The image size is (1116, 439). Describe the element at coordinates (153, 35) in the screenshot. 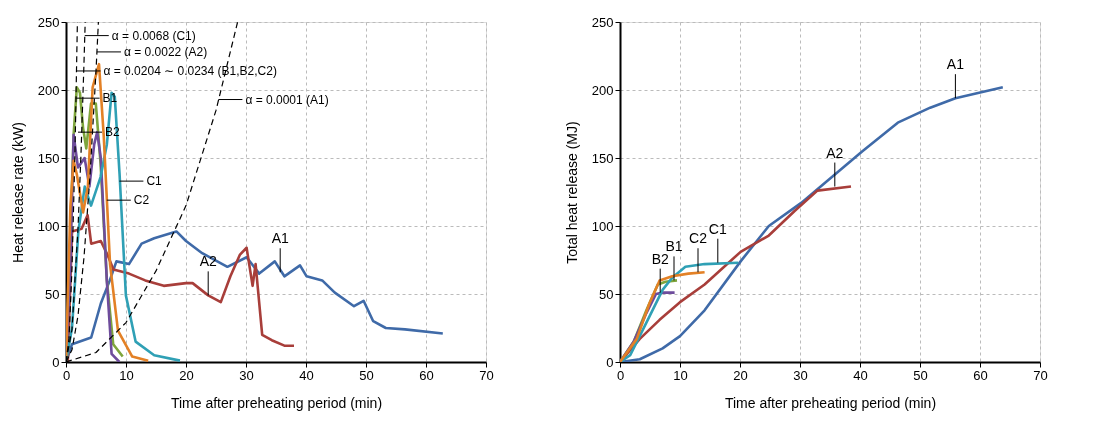

I see `annotation: α = 0.0068 (C1)` at that location.